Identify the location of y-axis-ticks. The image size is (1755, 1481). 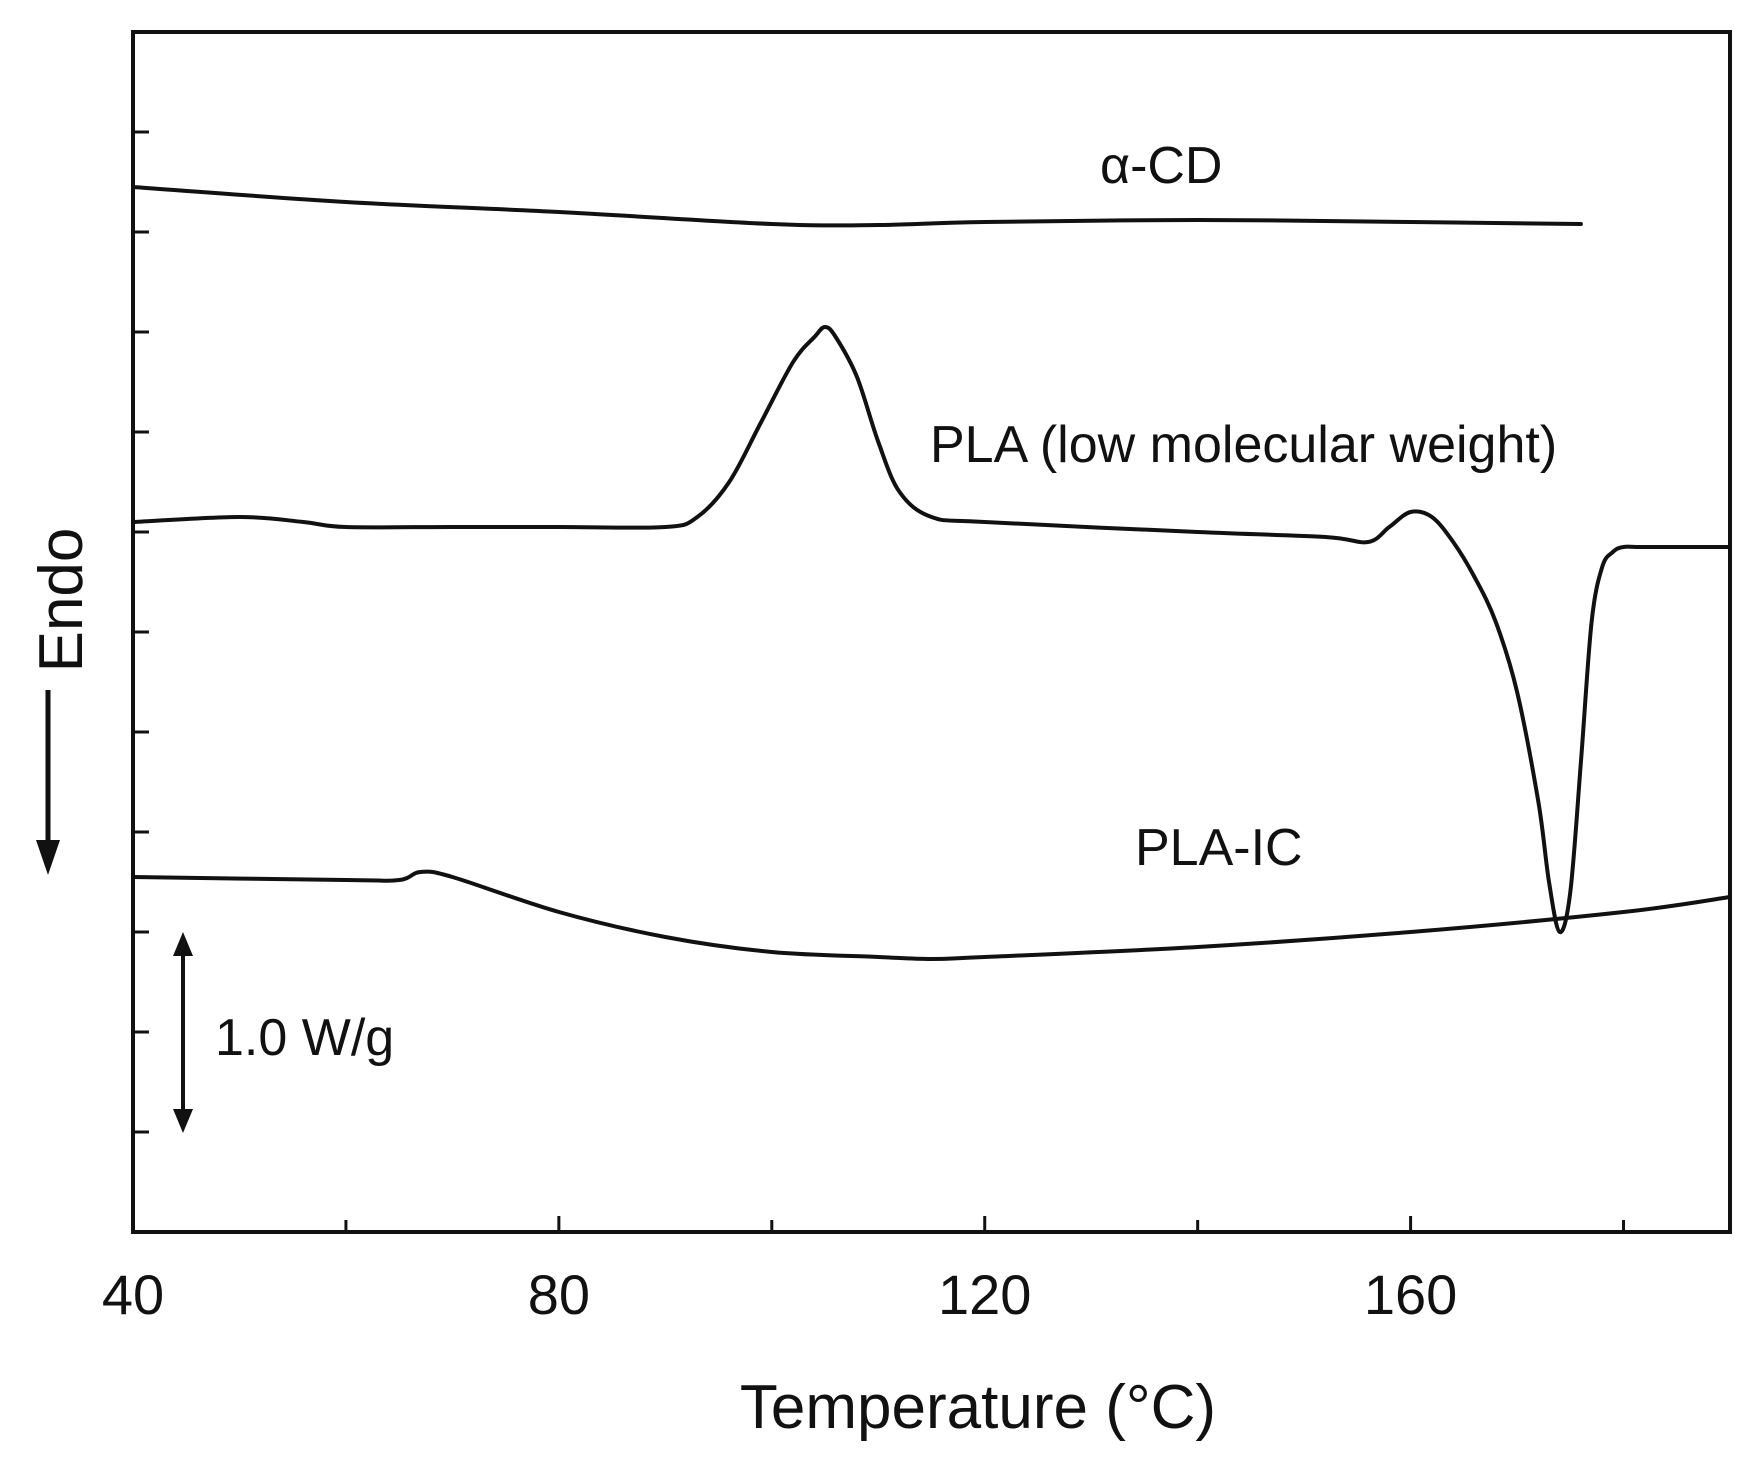
(141, 632).